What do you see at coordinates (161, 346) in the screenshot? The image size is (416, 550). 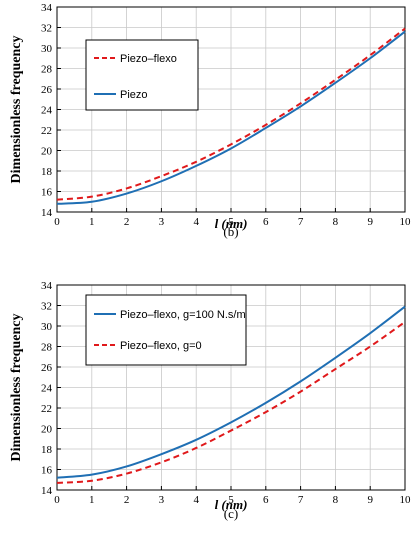 I see `legend-label-1: Piezo–flexo, g=0` at bounding box center [161, 346].